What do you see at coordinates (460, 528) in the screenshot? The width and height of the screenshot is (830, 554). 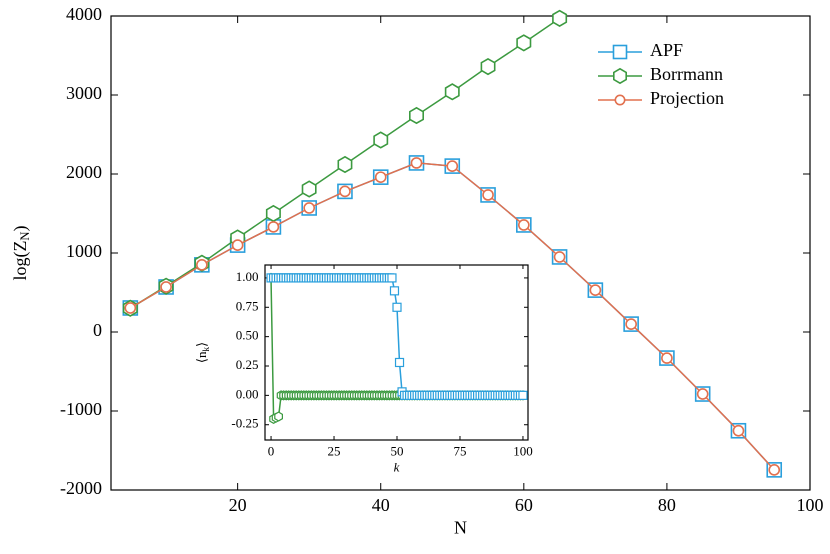 I see `x-axis-label: N` at bounding box center [460, 528].